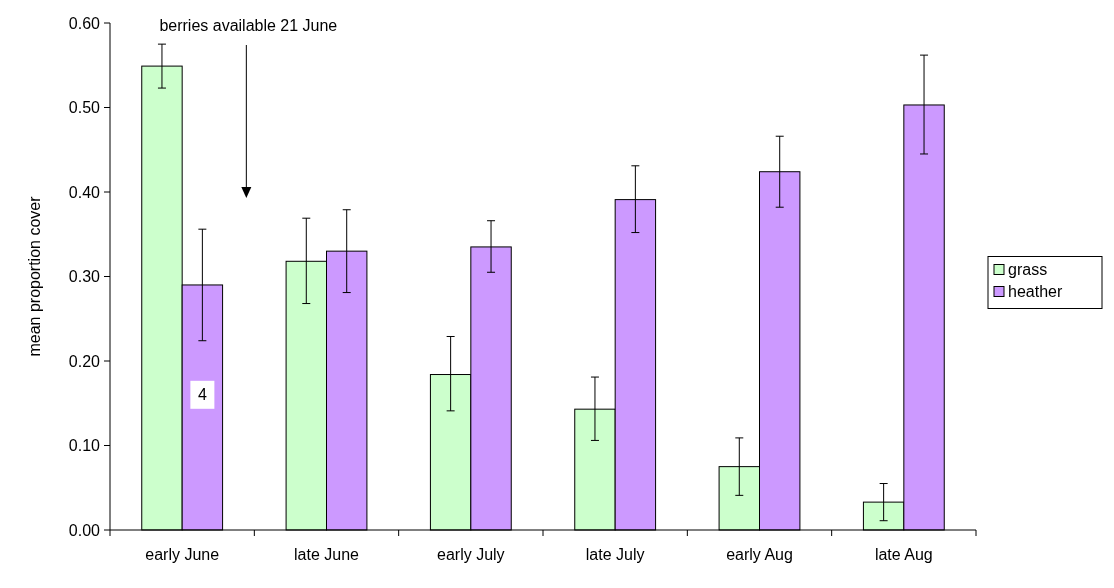 The image size is (1114, 588). What do you see at coordinates (202, 395) in the screenshot?
I see `annotation: 4` at bounding box center [202, 395].